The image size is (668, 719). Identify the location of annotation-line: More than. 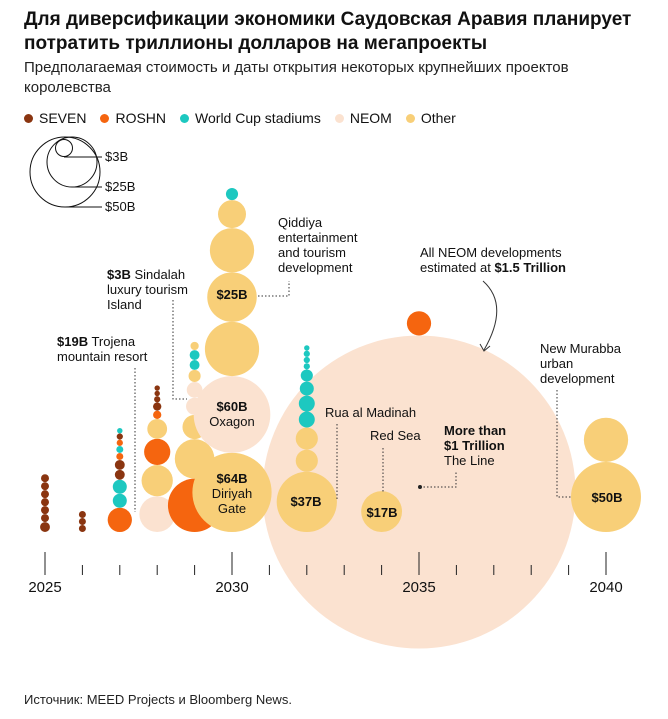
(475, 430).